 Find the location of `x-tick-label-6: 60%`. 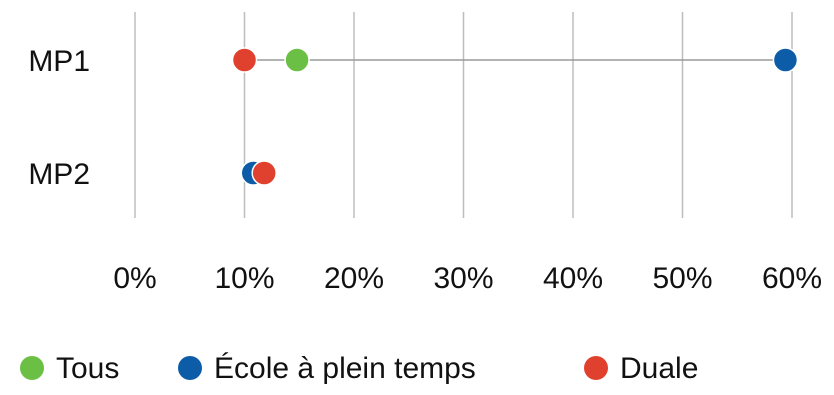

x-tick-label-6: 60% is located at coordinates (792, 278).